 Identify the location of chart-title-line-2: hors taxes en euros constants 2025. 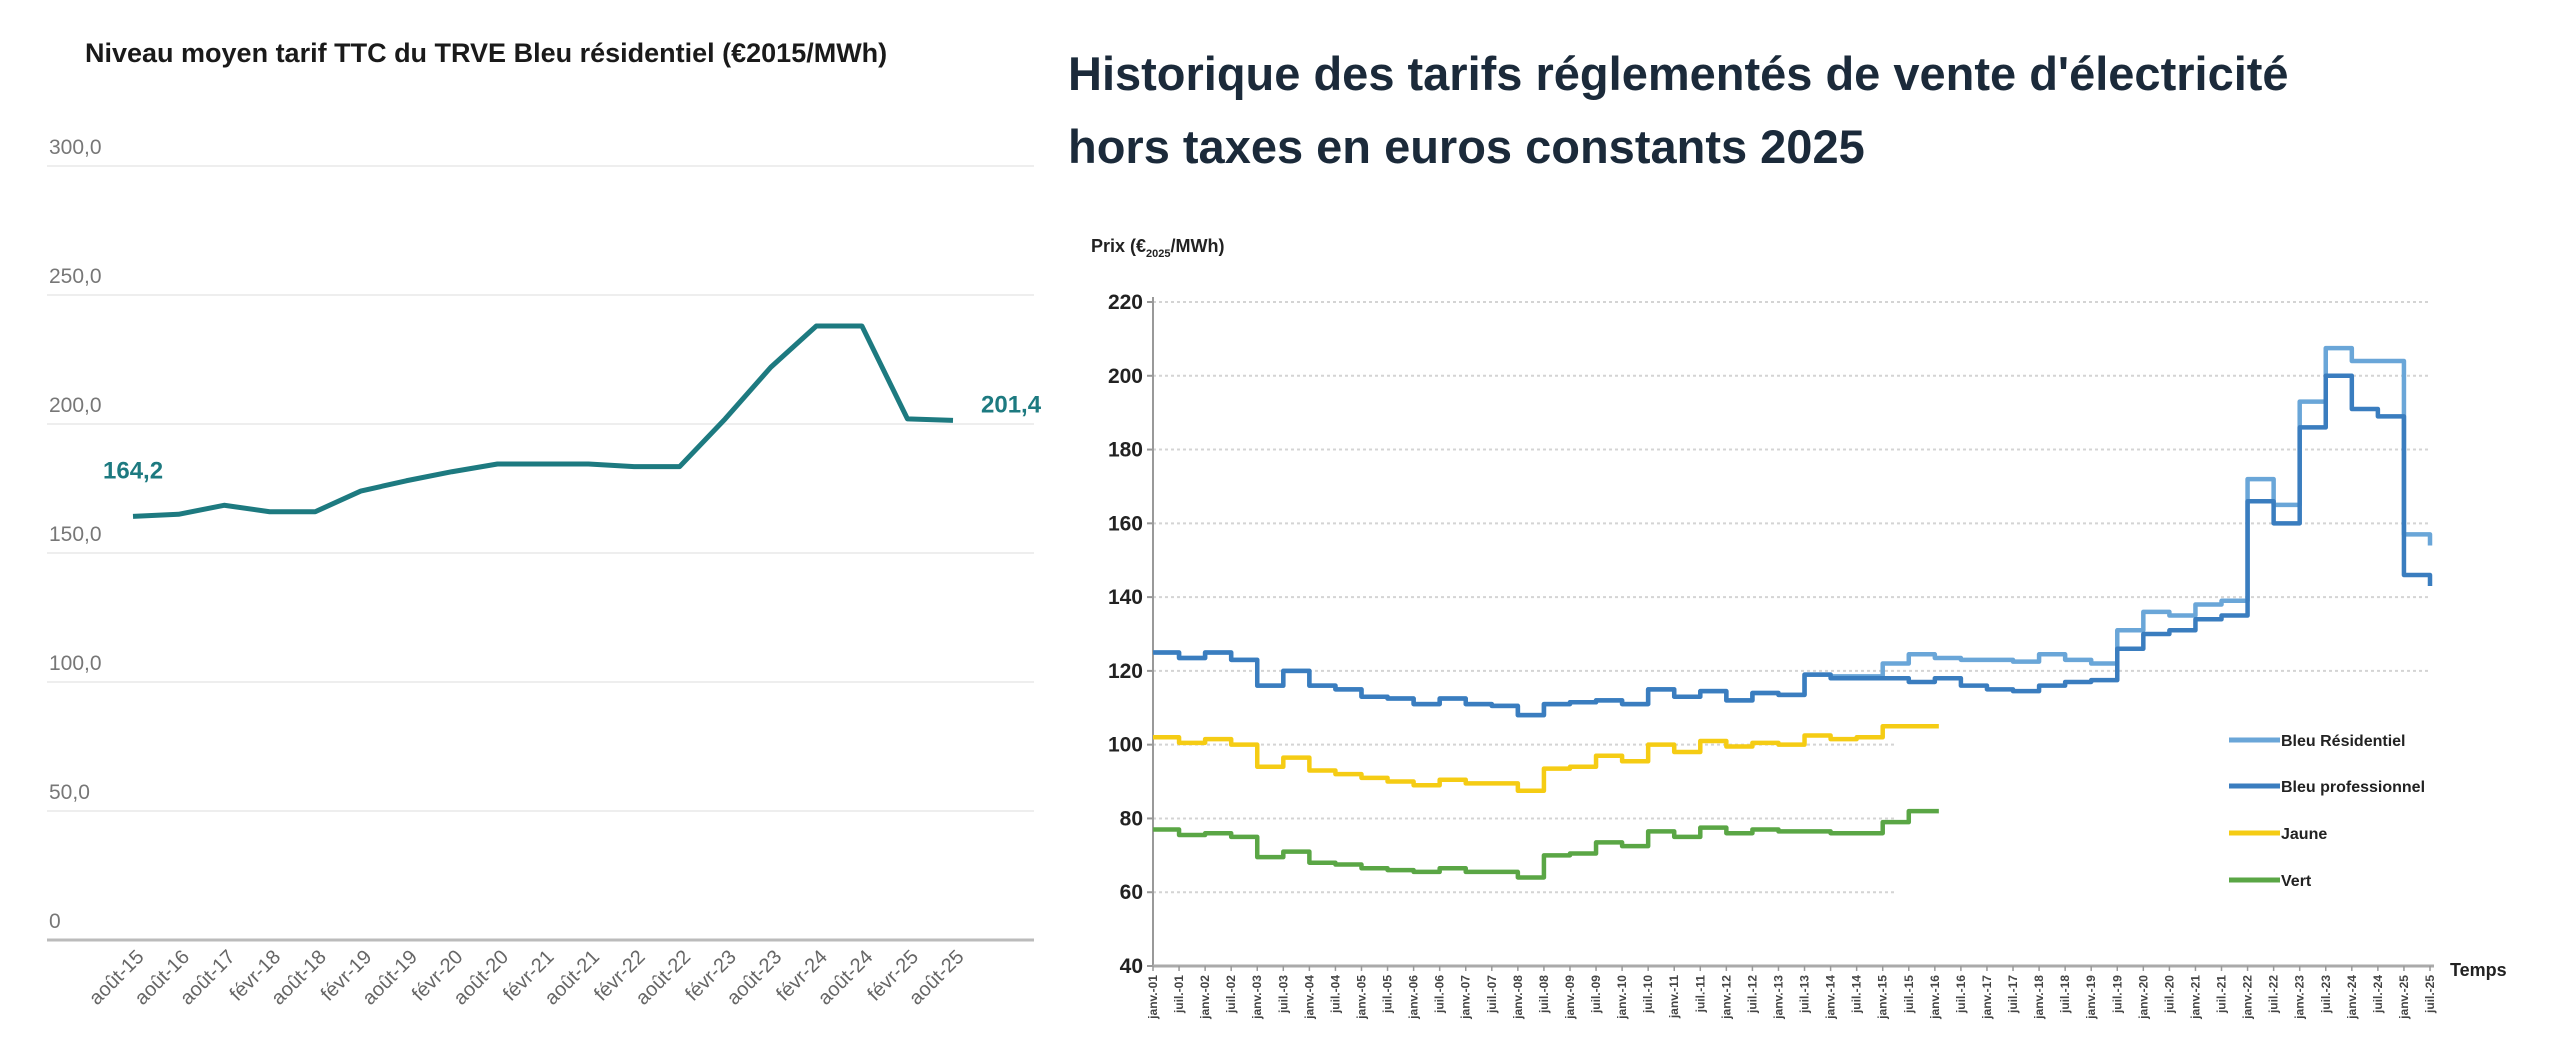
(1466, 146).